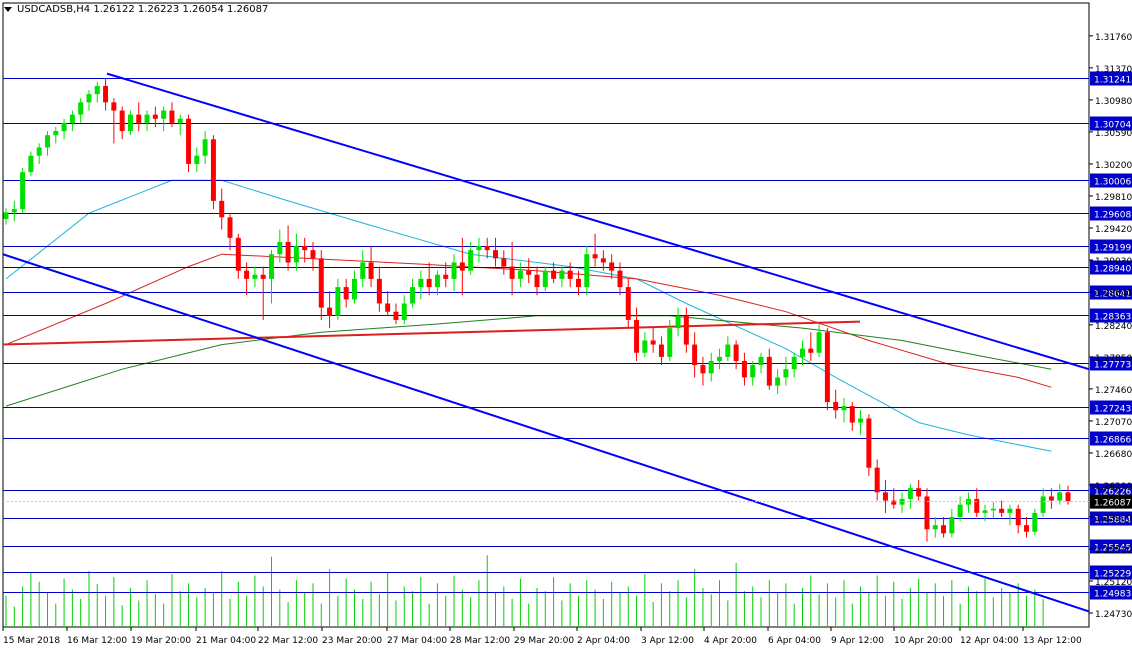 This screenshot has width=1132, height=655. Describe the element at coordinates (1112, 504) in the screenshot. I see `current-price-label: 1.26087` at that location.